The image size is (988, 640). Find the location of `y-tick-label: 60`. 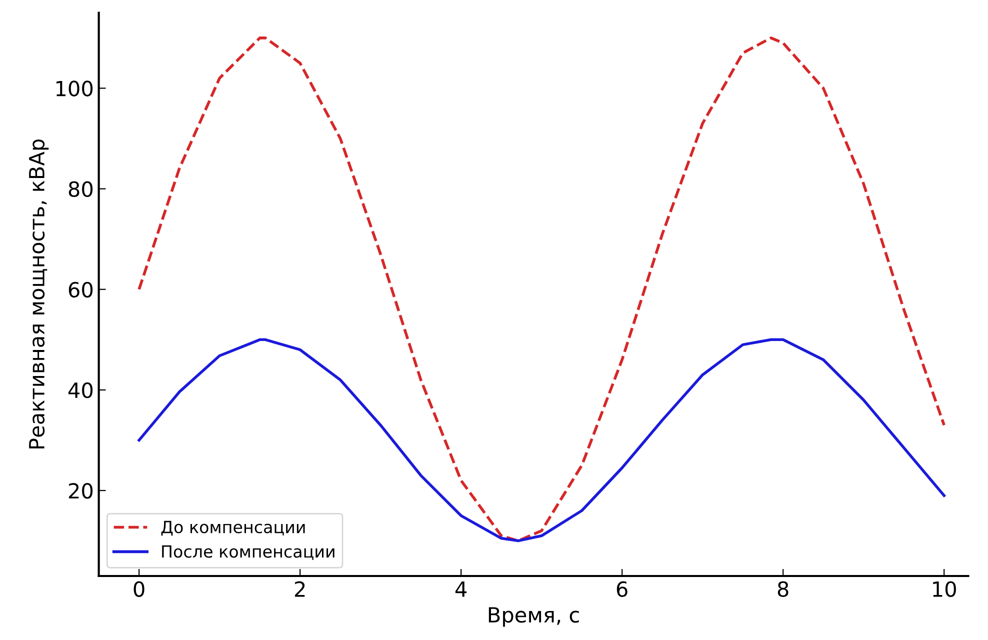

y-tick-label: 60 is located at coordinates (80, 290).